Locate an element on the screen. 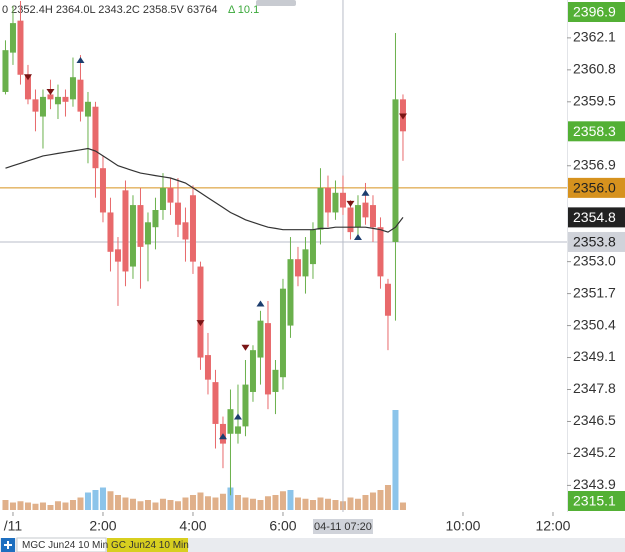 Image resolution: width=625 pixels, height=552 pixels. volume-label: 2315.1 is located at coordinates (594, 501).